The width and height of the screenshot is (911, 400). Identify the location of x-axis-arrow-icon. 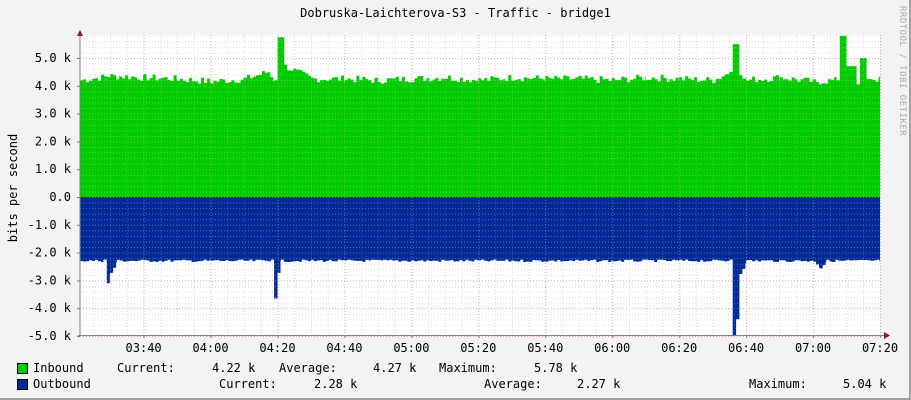
(887, 335).